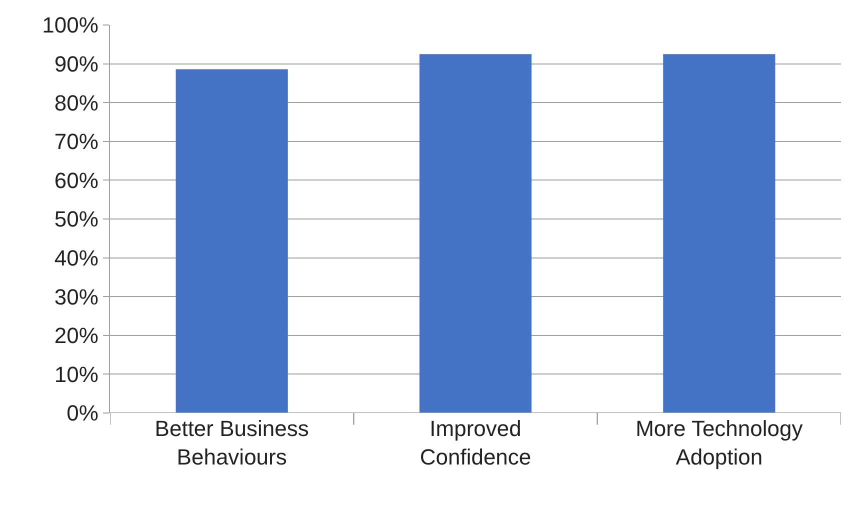 This screenshot has width=851, height=509. What do you see at coordinates (76, 180) in the screenshot?
I see `y-tick-label: 60%` at bounding box center [76, 180].